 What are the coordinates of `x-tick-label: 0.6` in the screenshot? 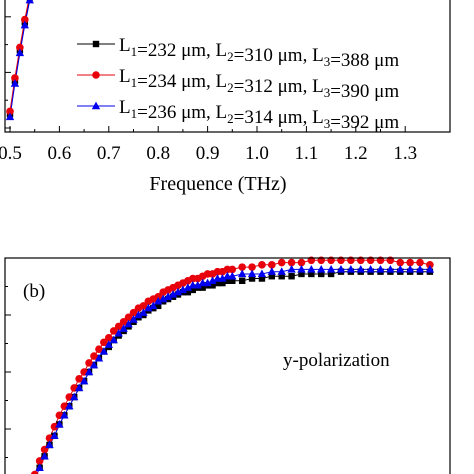 It's located at (60, 153).